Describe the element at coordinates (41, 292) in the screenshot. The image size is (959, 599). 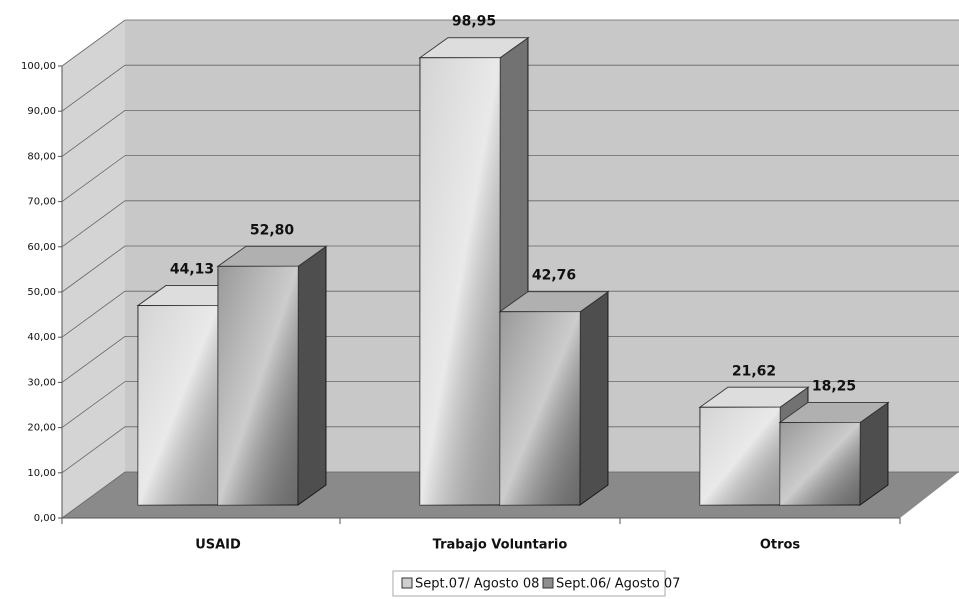
I see `y-tick-label: 50,00` at that location.